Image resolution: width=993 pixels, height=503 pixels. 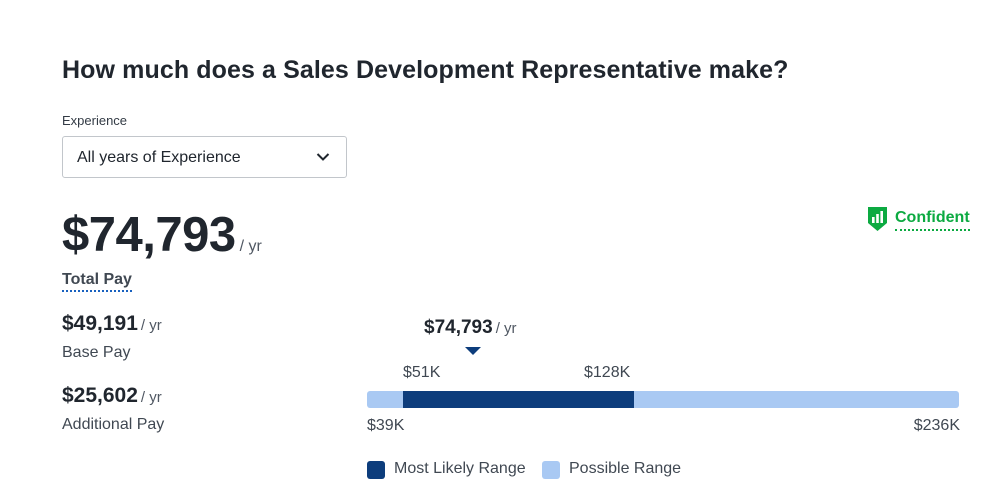 What do you see at coordinates (460, 468) in the screenshot?
I see `most-likely-legend-label: Most Likely Range` at bounding box center [460, 468].